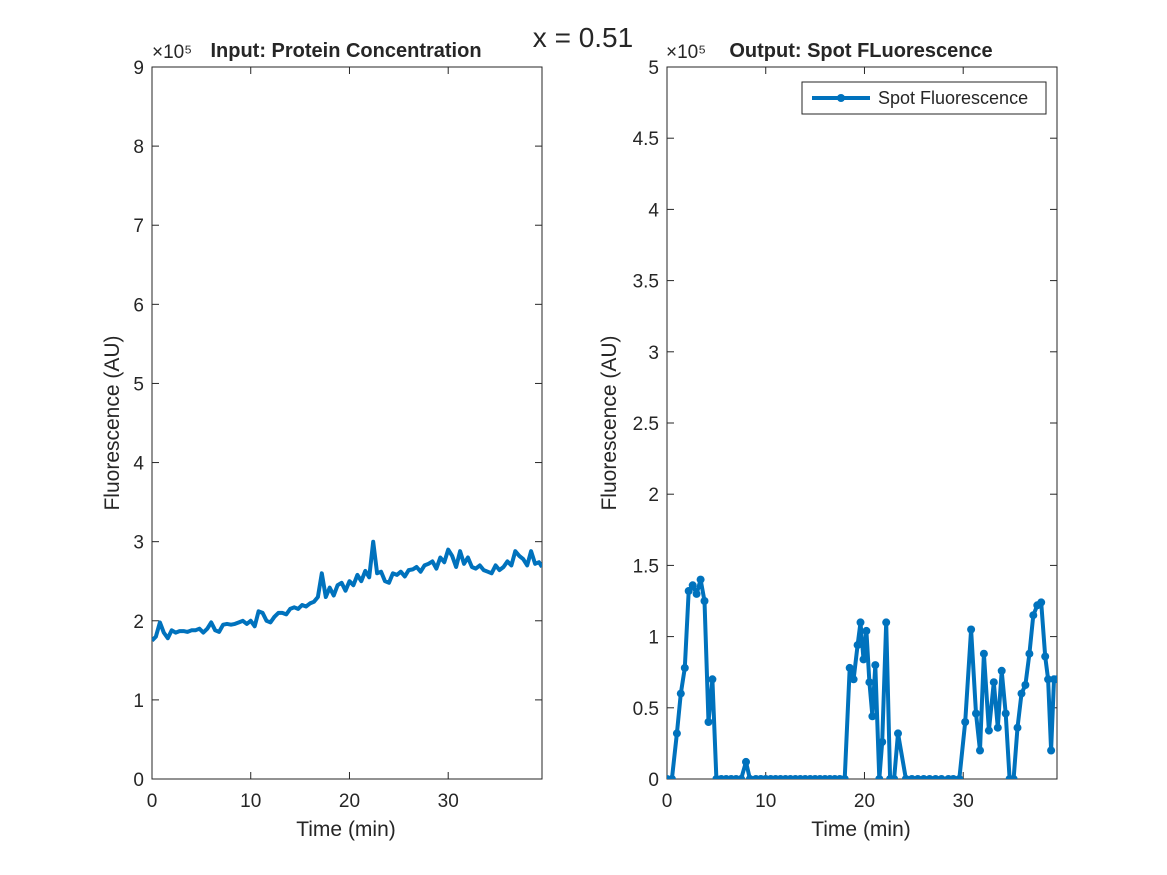 This screenshot has width=1167, height=875. I want to click on input-y-tick-label: 4, so click(138, 464).